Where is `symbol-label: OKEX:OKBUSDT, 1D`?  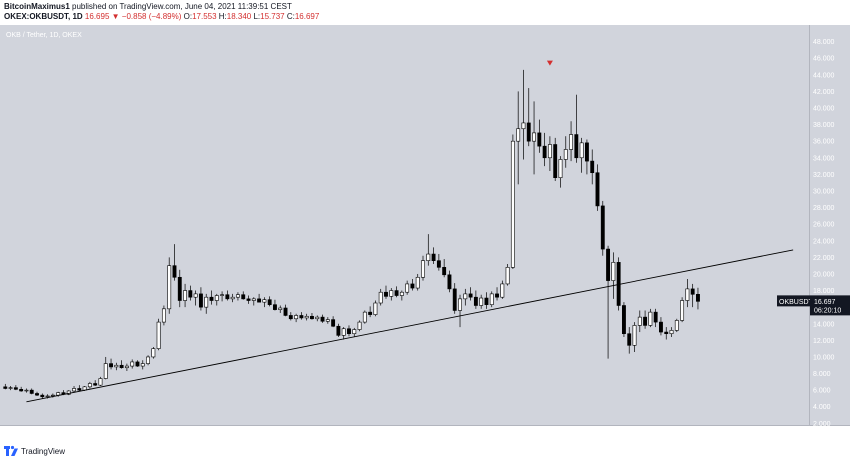 symbol-label: OKEX:OKBUSDT, 1D is located at coordinates (43, 16).